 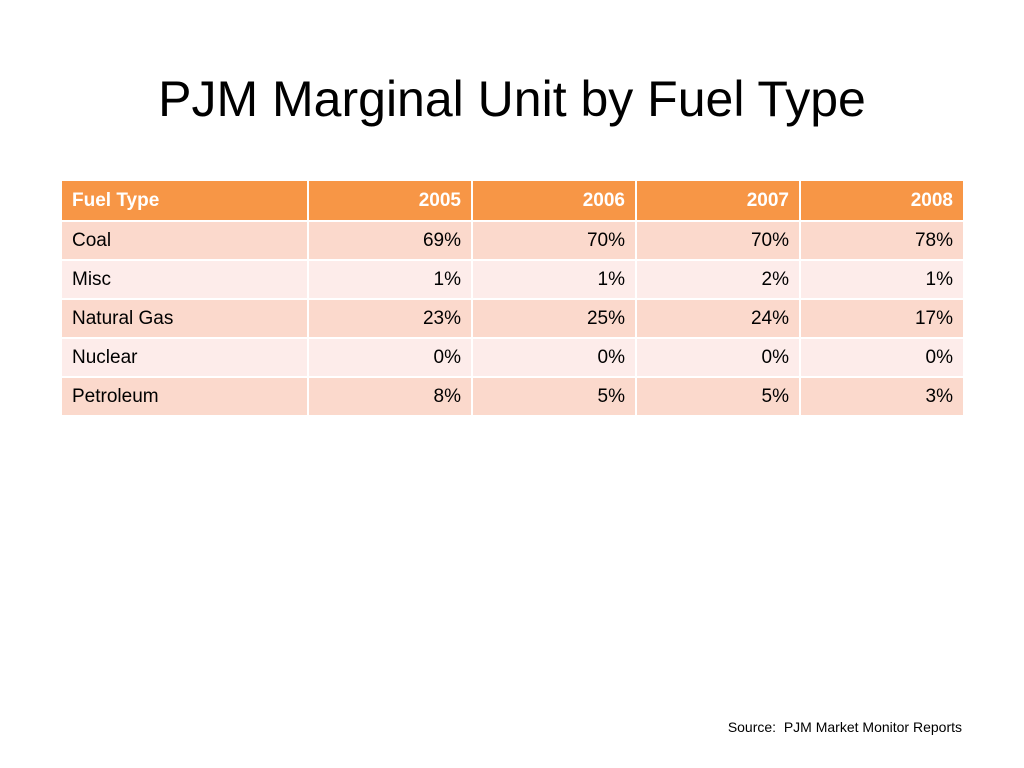 What do you see at coordinates (390, 200) in the screenshot?
I see `column-header-2005: 2005` at bounding box center [390, 200].